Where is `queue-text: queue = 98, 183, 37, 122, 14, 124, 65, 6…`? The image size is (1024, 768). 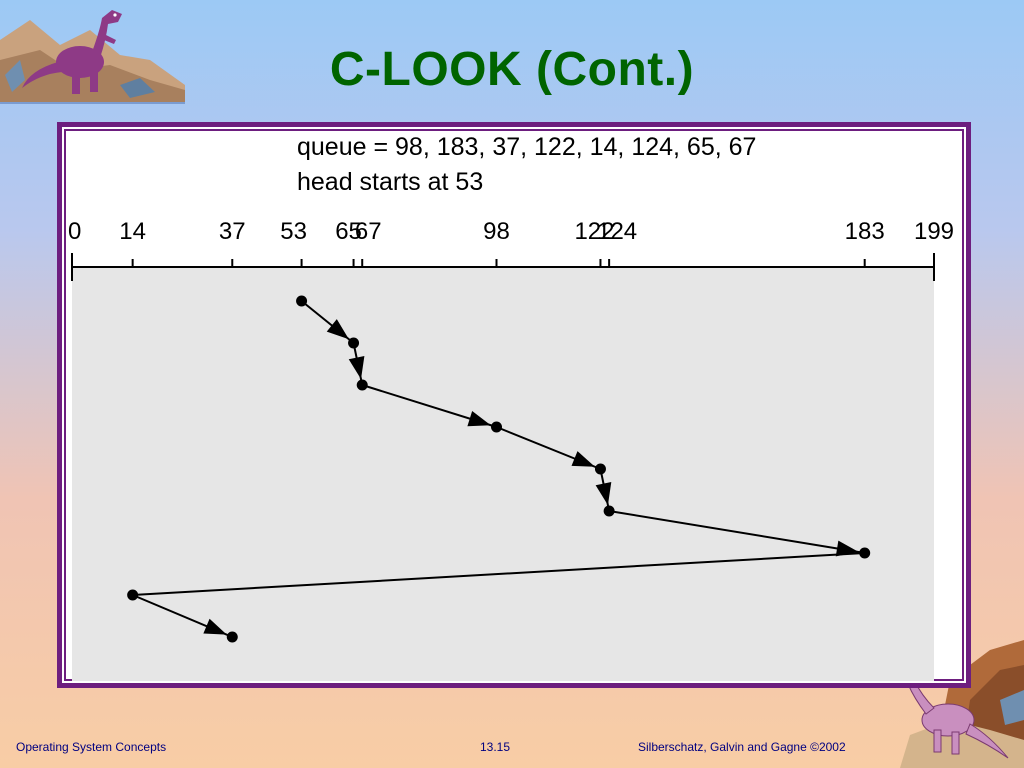 queue-text: queue = 98, 183, 37, 122, 14, 124, 65, 6… is located at coordinates (526, 147).